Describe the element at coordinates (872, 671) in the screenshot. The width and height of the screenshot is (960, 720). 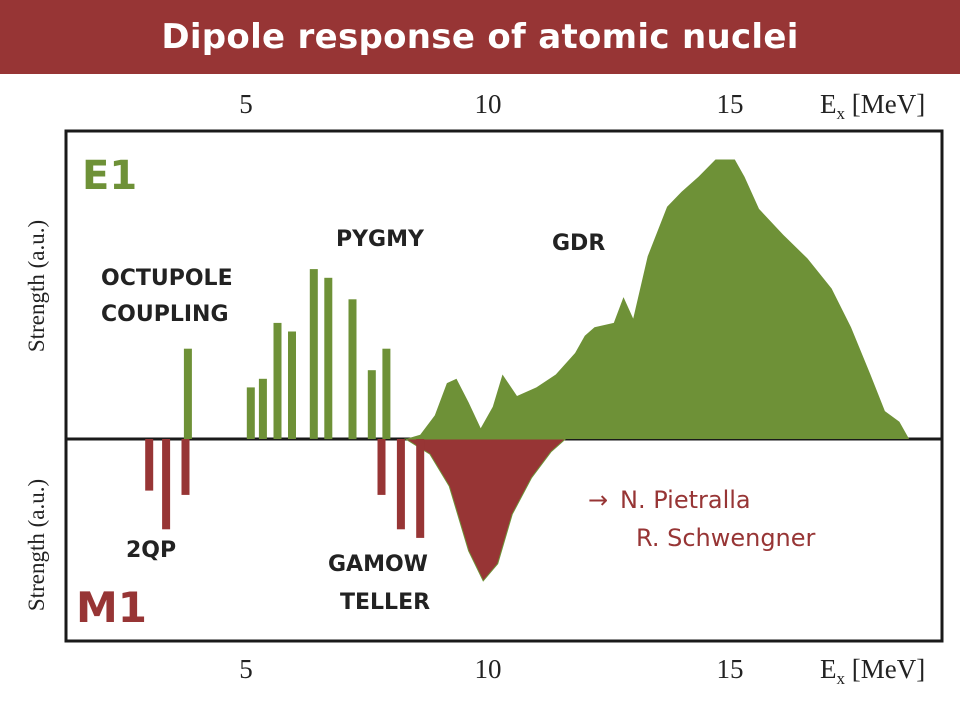
I see `bottom-axis-unit-label: Ex [MeV]` at that location.